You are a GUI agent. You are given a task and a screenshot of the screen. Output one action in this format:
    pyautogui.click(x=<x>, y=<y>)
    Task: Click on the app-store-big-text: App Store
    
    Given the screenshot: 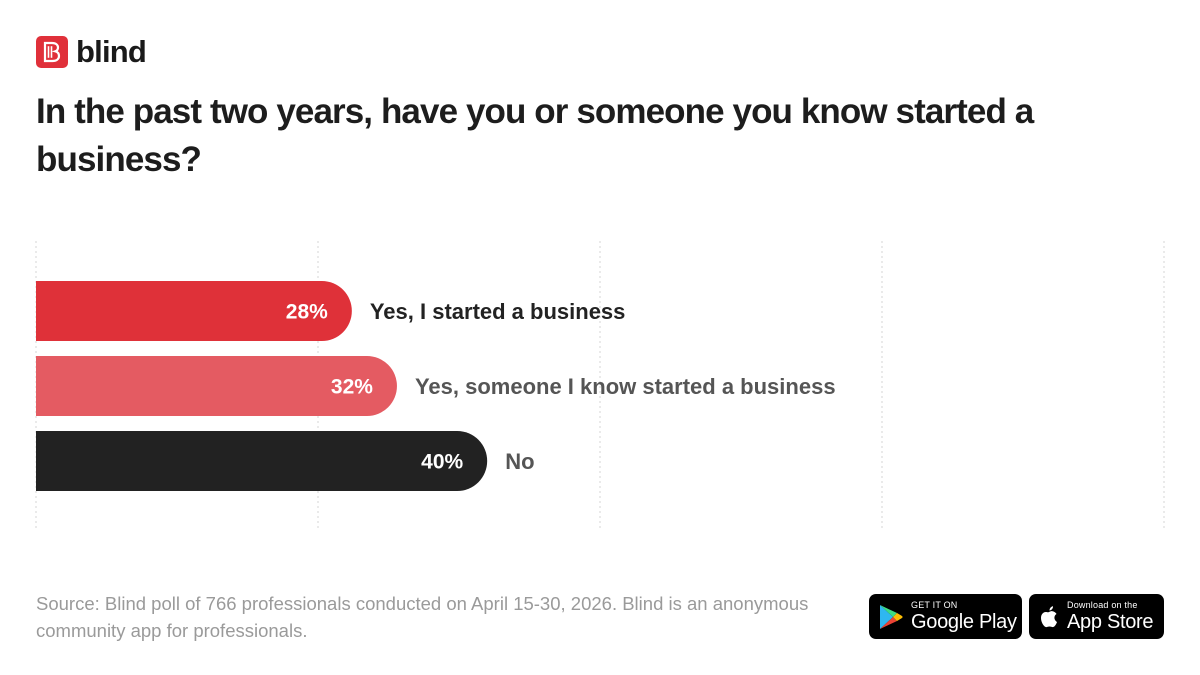 What is the action you would take?
    pyautogui.click(x=1110, y=622)
    